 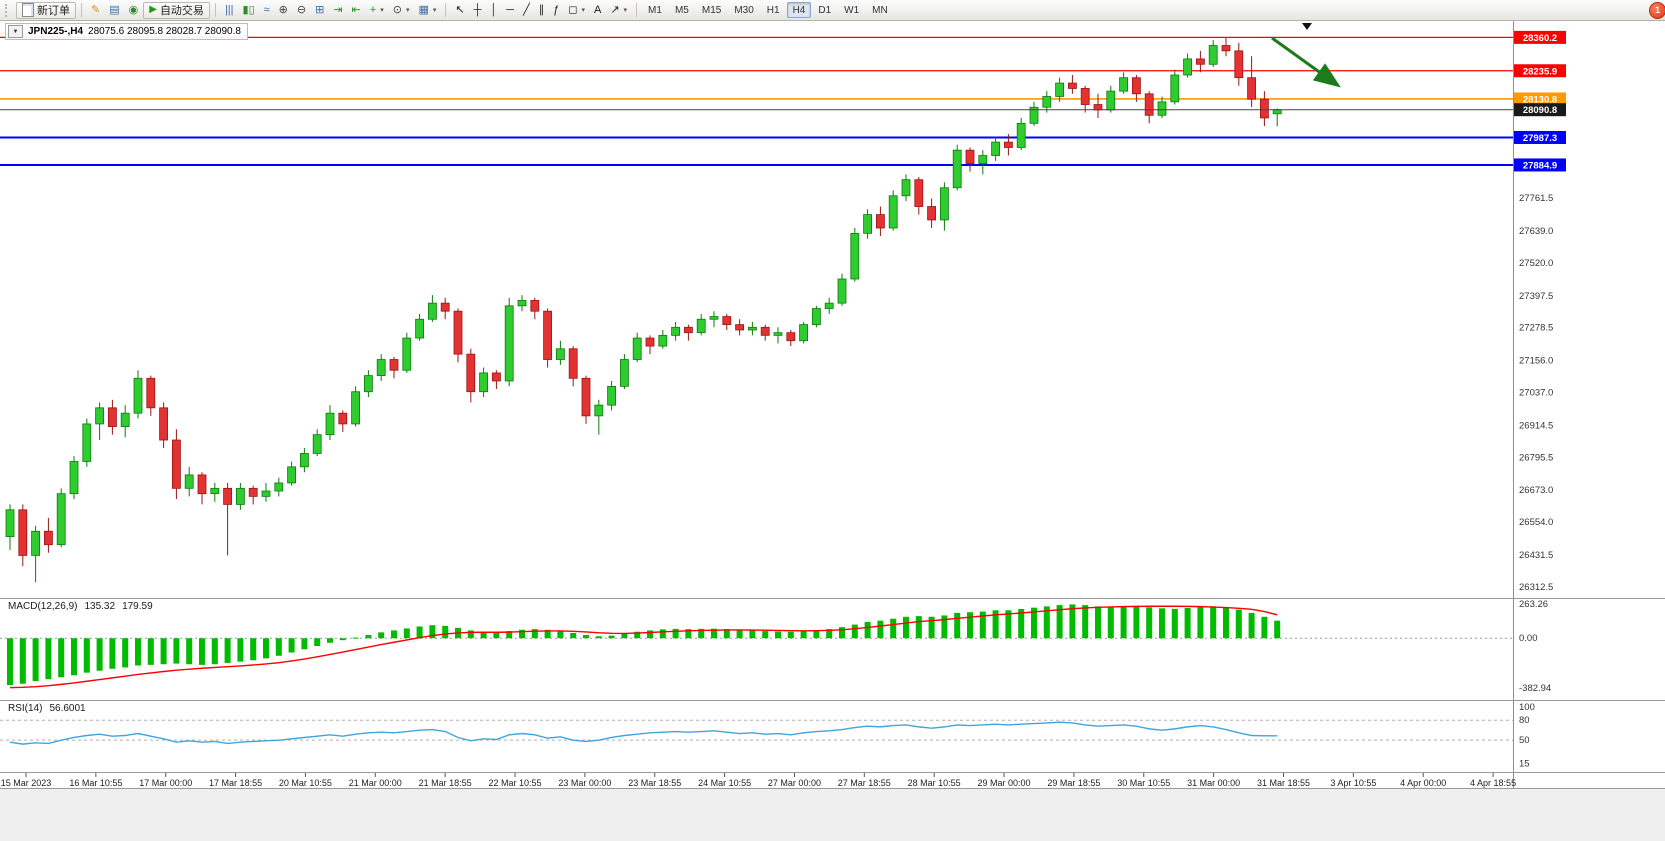 I want to click on trendline-button: ╱, so click(x=526, y=10).